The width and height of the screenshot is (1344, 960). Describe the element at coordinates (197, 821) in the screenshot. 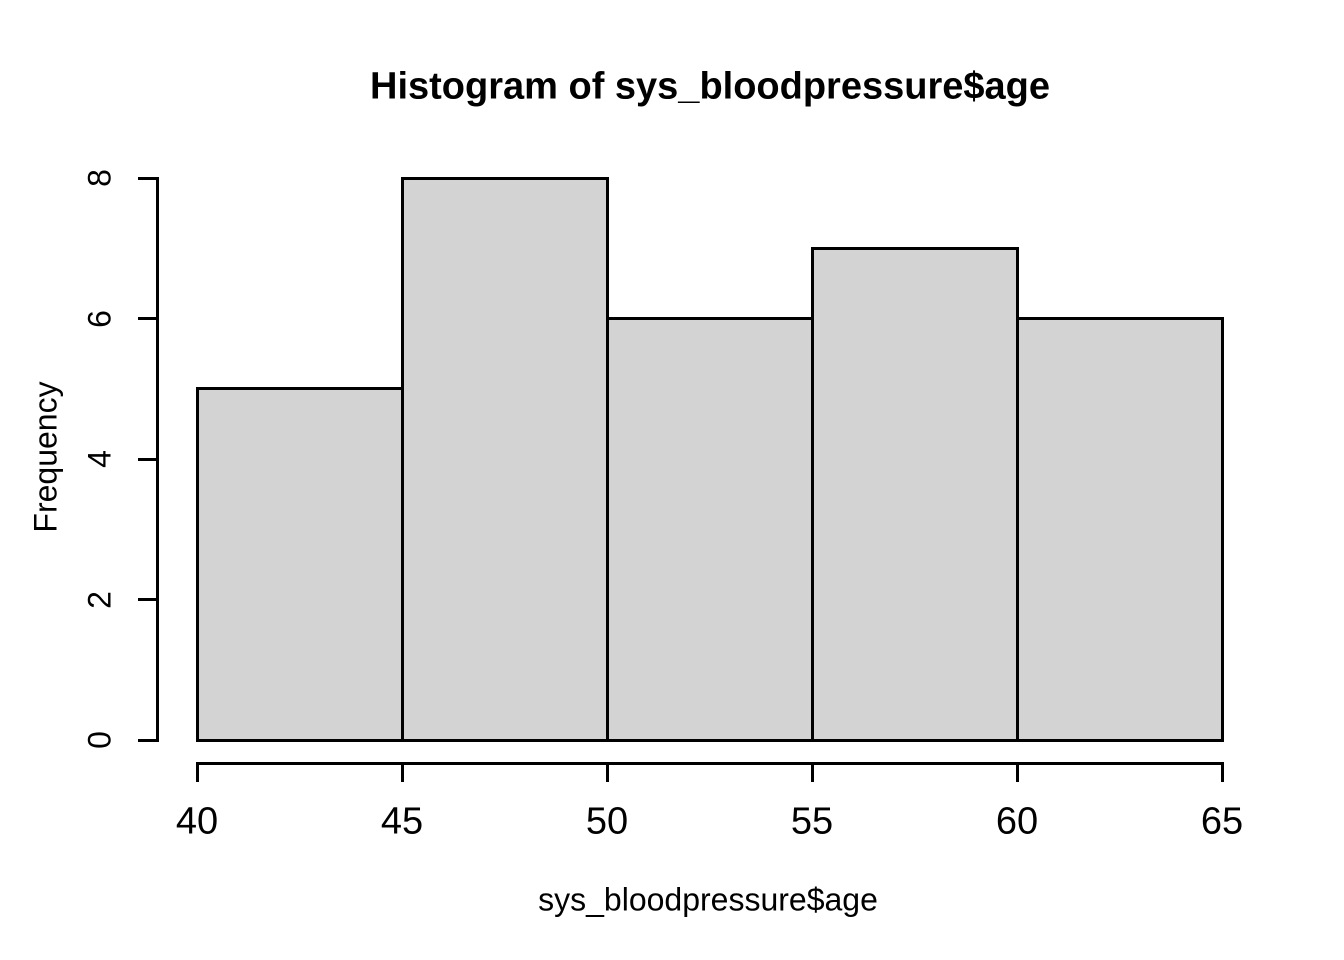

I see `x-tick-label: 40` at that location.